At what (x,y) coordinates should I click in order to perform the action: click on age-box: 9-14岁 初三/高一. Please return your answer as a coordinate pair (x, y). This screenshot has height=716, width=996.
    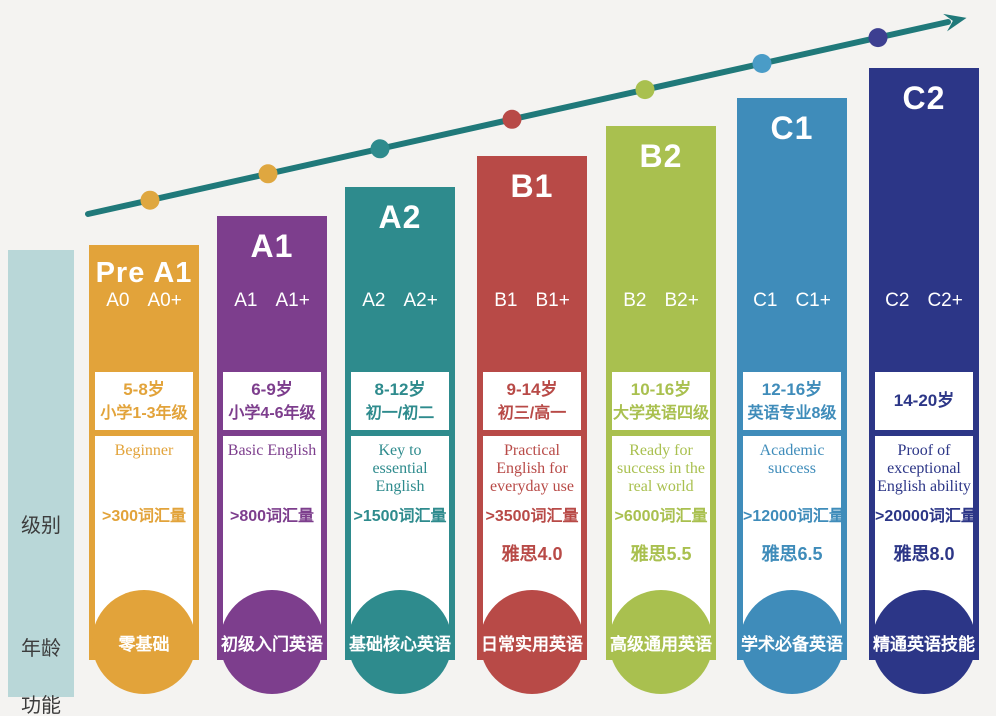
    Looking at the image, I should click on (532, 401).